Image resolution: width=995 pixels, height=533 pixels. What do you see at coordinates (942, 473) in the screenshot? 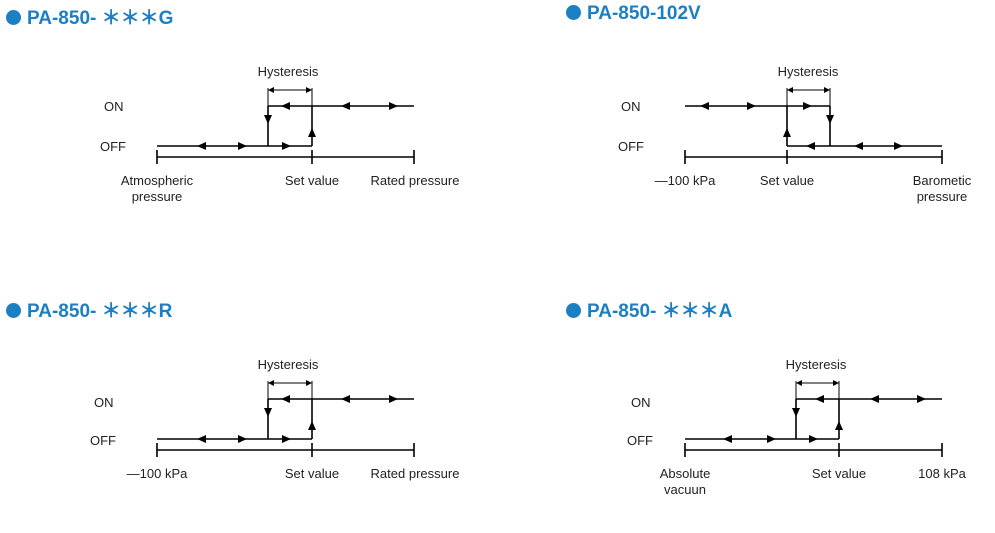
I see `axis-right-label: 108 kPa` at bounding box center [942, 473].